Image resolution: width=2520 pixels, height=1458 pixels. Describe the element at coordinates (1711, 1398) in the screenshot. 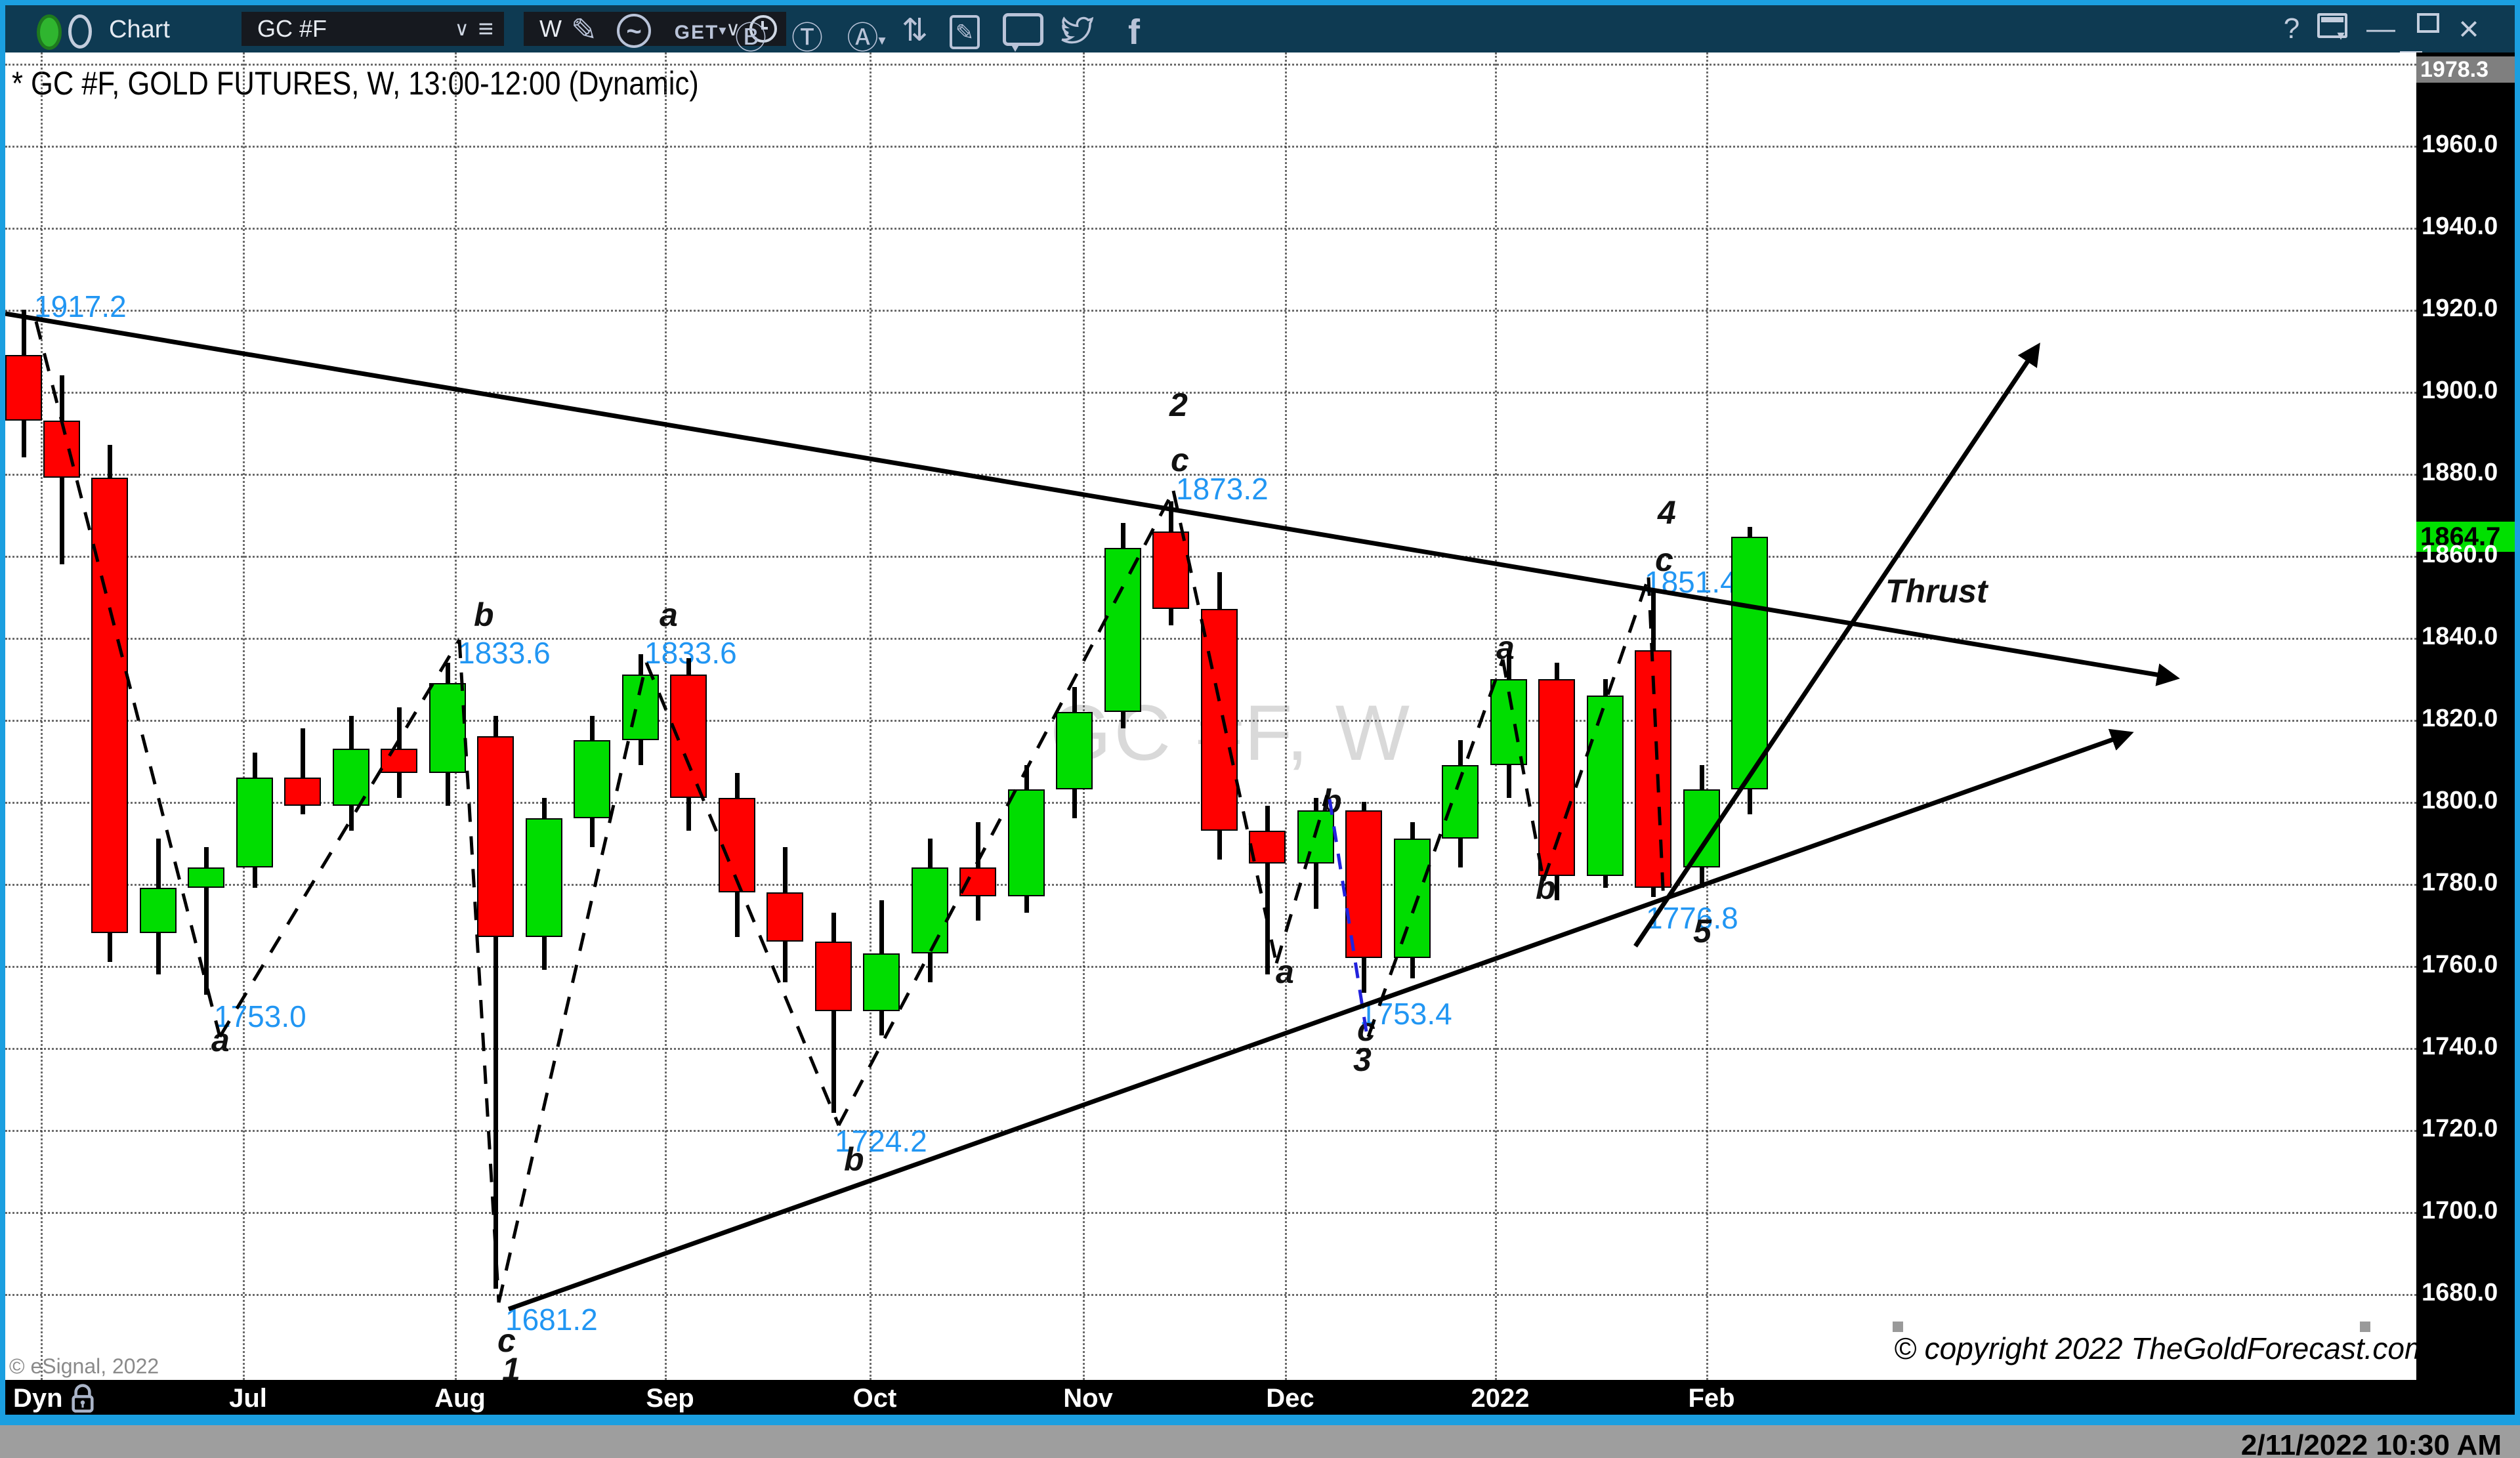

I see `month-label: Feb` at that location.